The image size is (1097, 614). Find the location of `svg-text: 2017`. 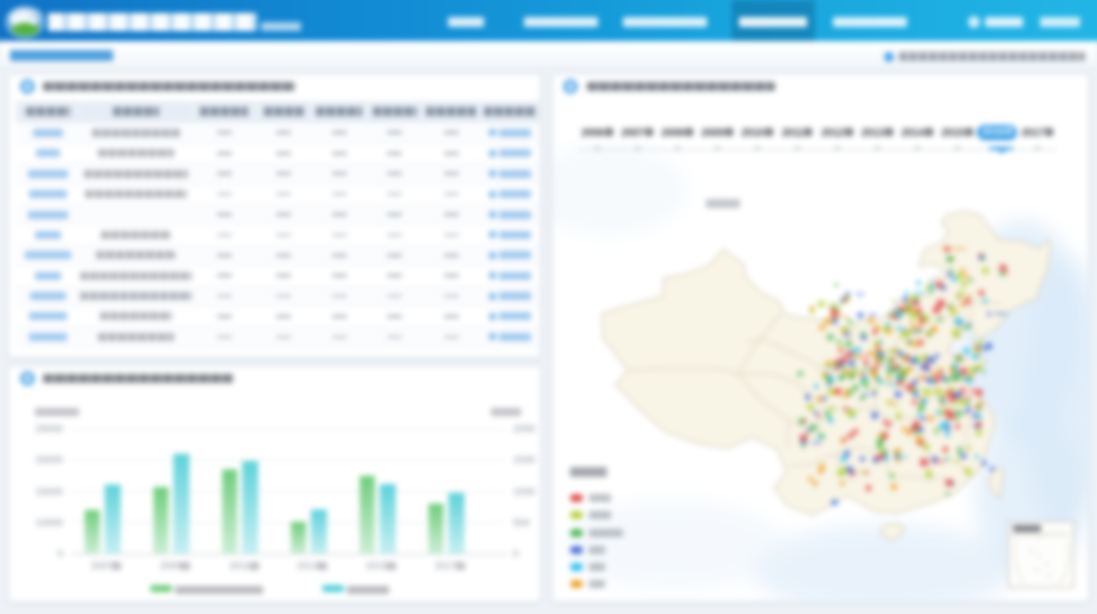

svg-text: 2017 is located at coordinates (446, 566).